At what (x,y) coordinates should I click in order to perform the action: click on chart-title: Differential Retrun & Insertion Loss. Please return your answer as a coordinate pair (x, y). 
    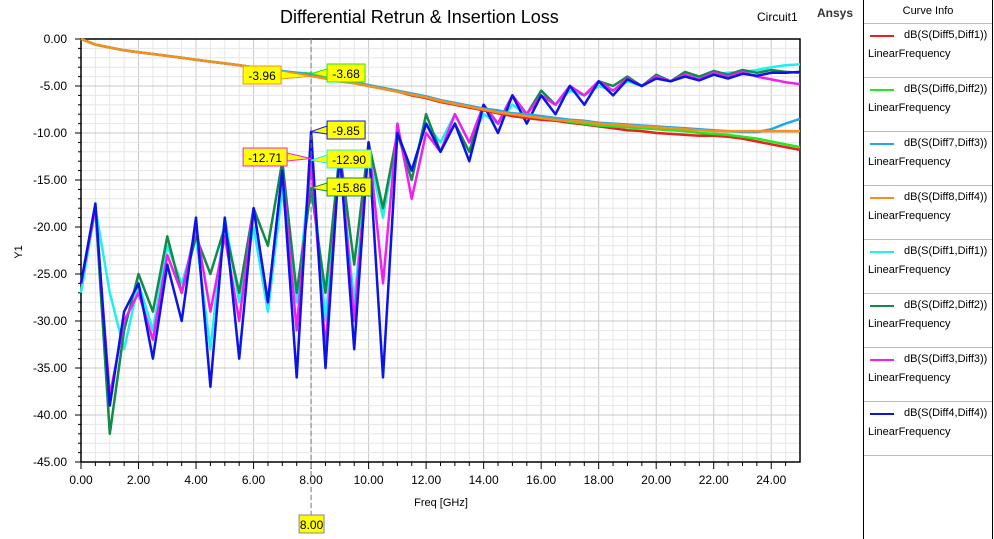
    Looking at the image, I should click on (419, 17).